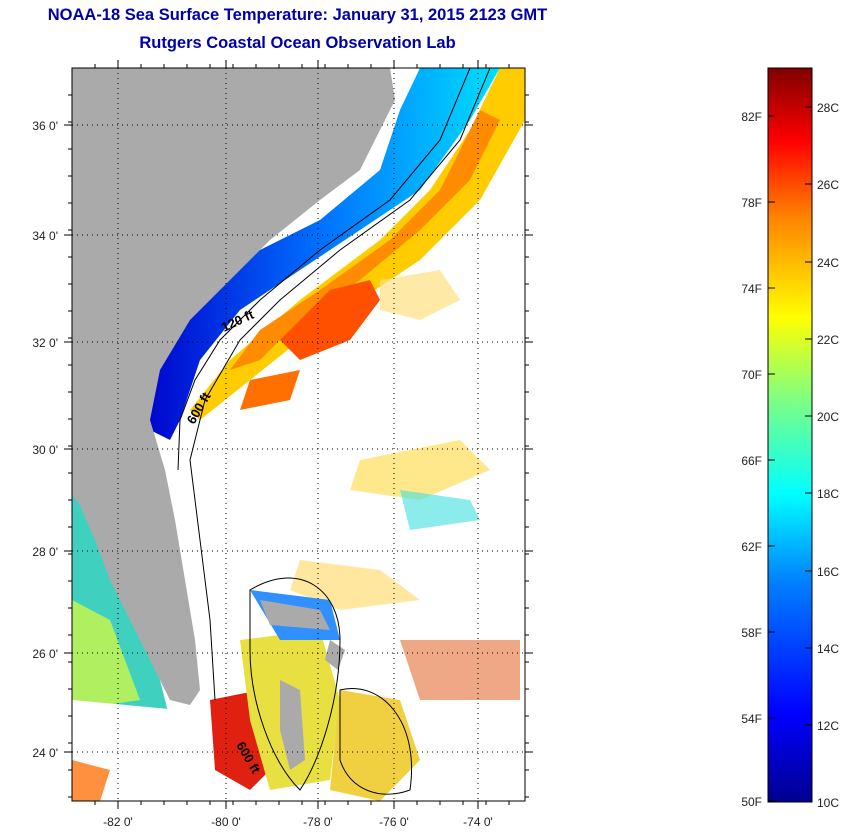 Image resolution: width=849 pixels, height=832 pixels. What do you see at coordinates (828, 572) in the screenshot?
I see `colorbar-c-label: 16C` at bounding box center [828, 572].